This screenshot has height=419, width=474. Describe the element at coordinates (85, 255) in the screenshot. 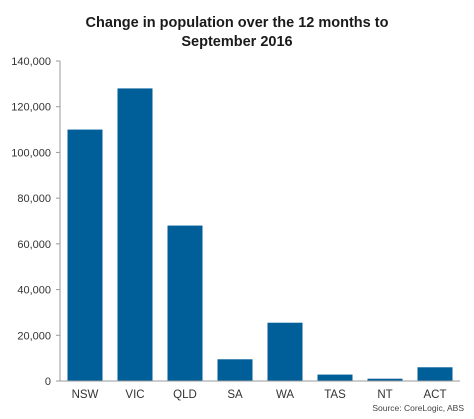

I see `bar-nsw` at that location.